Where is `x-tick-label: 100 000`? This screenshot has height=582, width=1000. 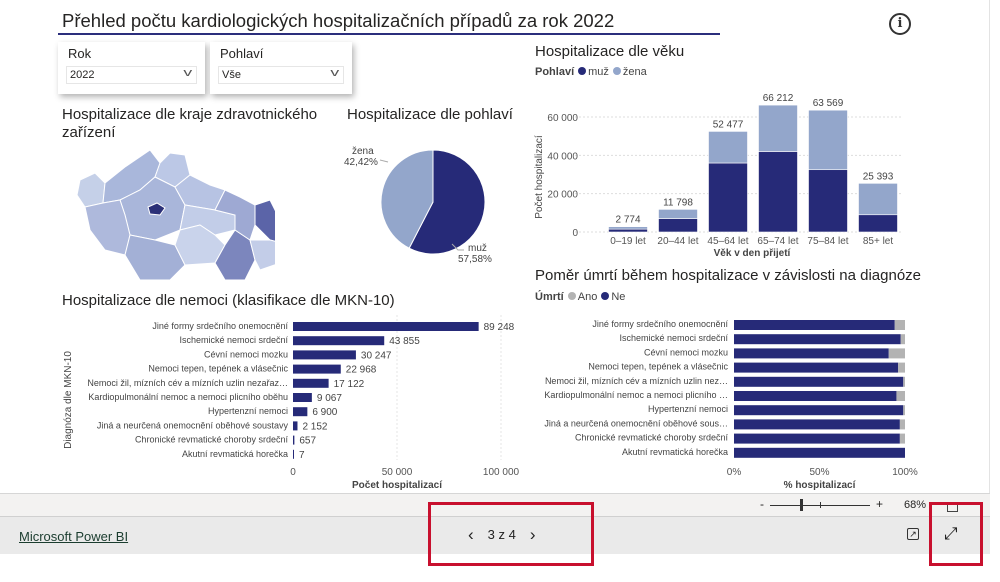 x-tick-label: 100 000 is located at coordinates (501, 472).